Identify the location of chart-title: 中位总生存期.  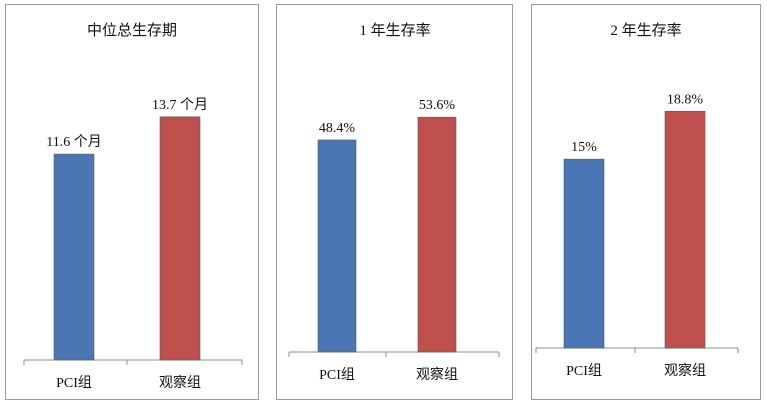
(132, 30).